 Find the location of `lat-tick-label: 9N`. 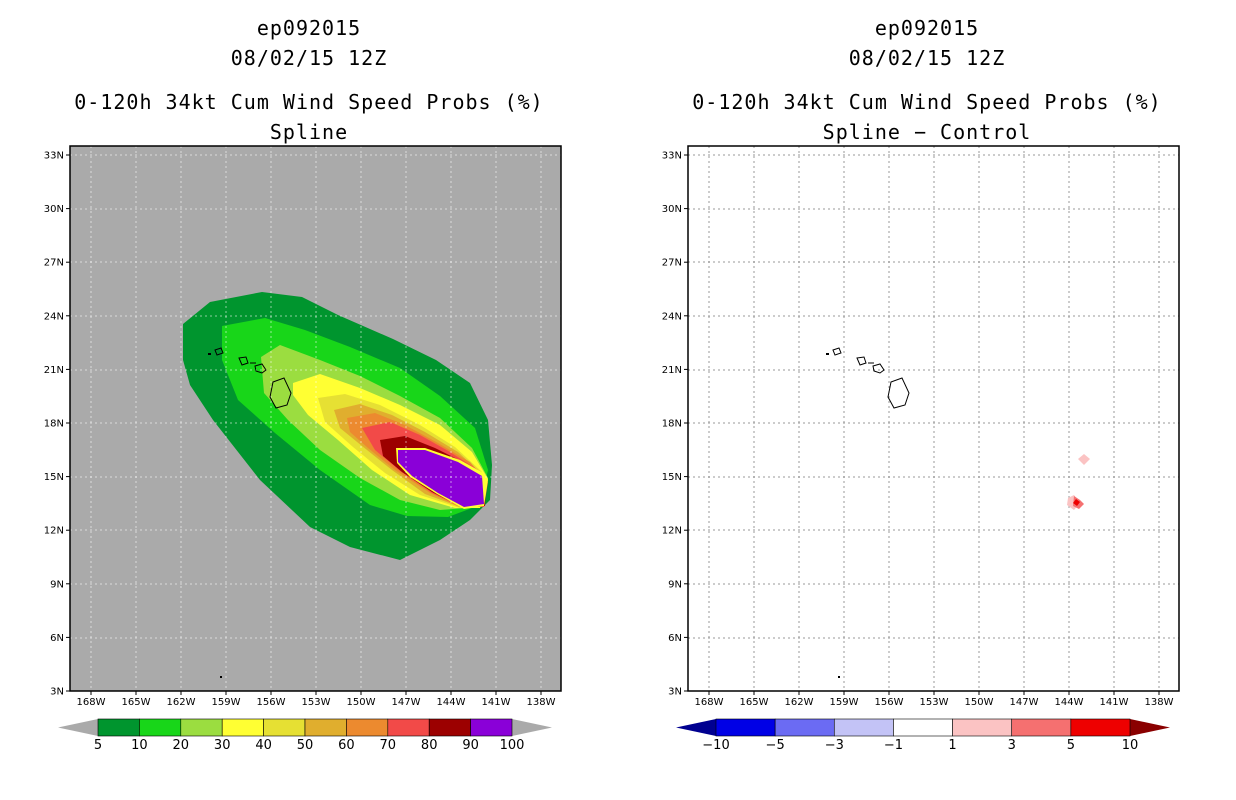

lat-tick-label: 9N is located at coordinates (57, 584).